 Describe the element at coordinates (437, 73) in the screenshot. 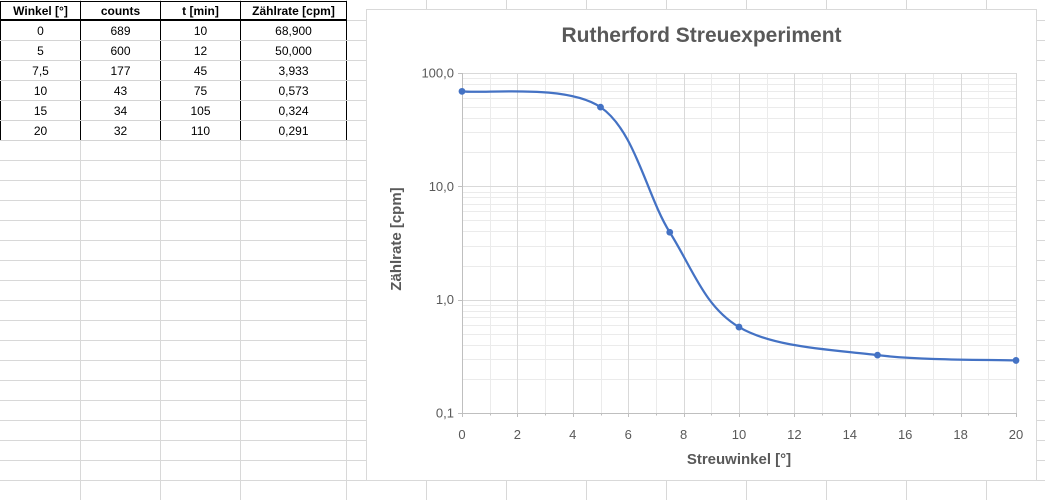

I see `tick-label: 100,0` at that location.